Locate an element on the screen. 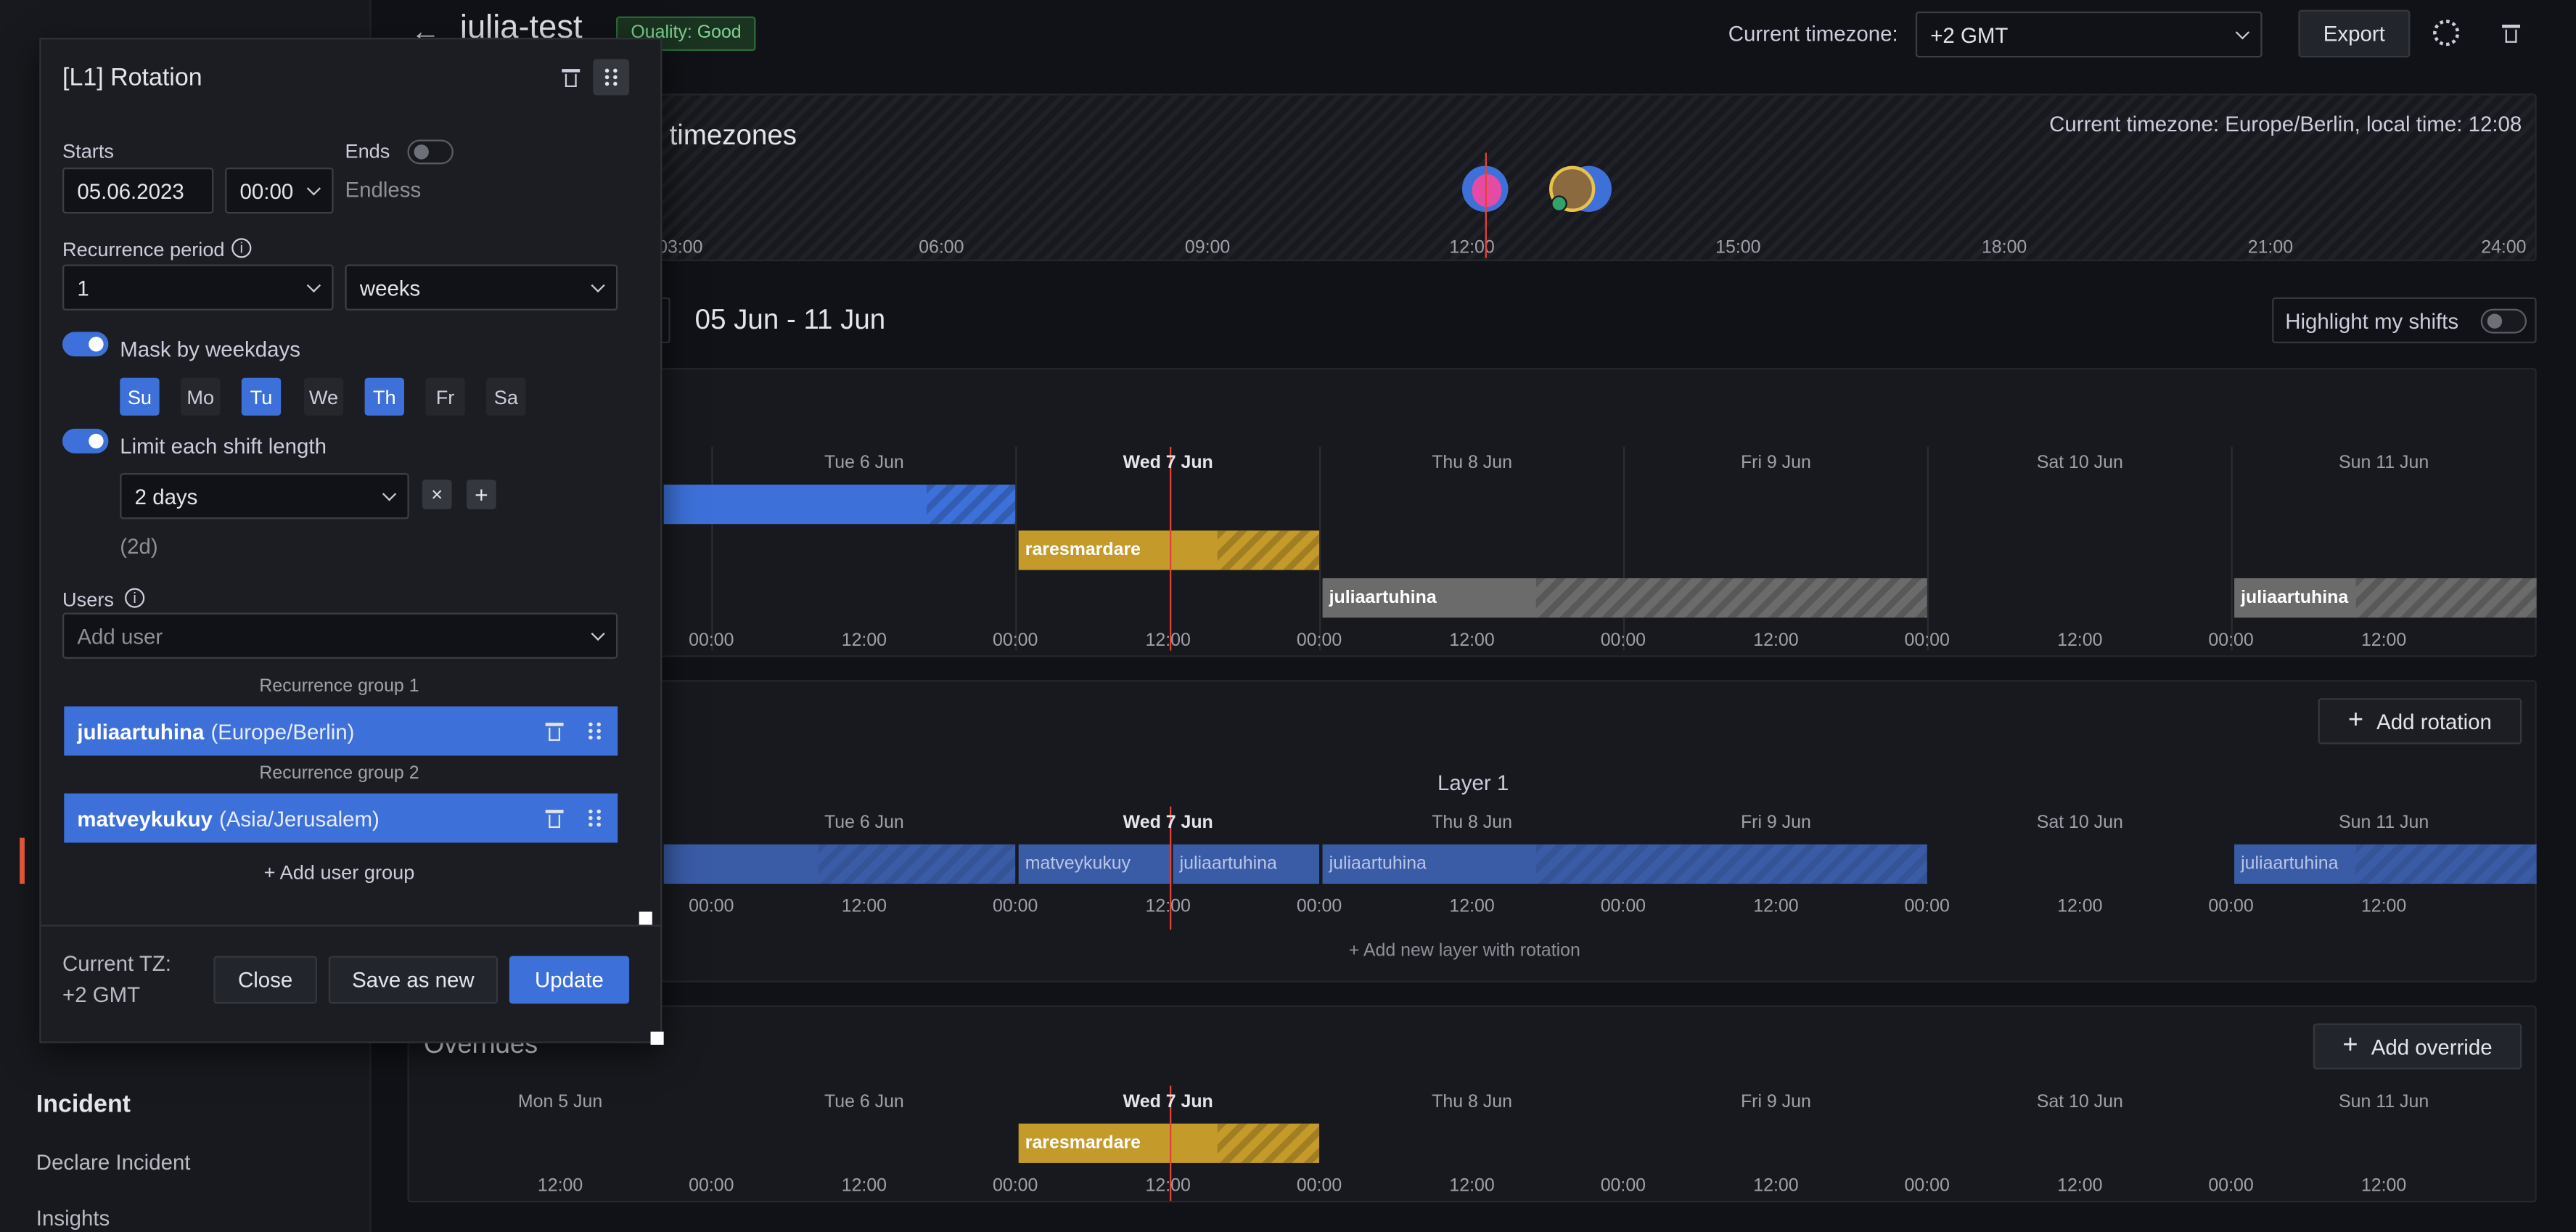 The width and height of the screenshot is (2576, 1232). start-date-input: 05.06.2023 is located at coordinates (138, 191).